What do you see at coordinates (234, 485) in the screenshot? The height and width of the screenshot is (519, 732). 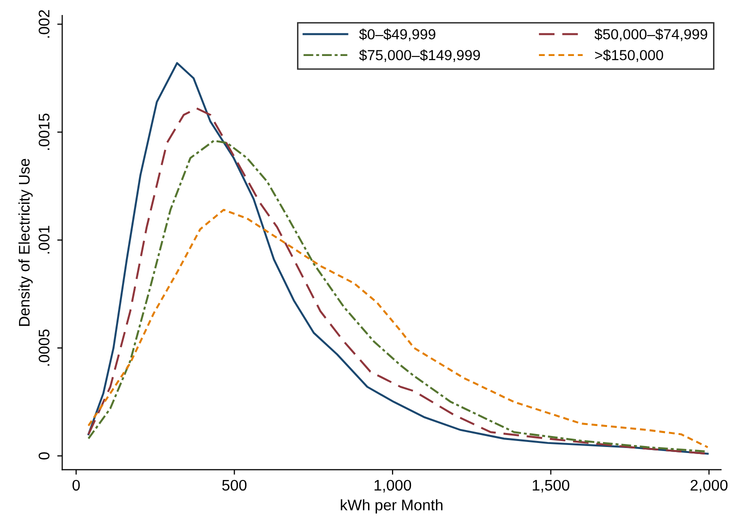 I see `x-tick-label: 500` at bounding box center [234, 485].